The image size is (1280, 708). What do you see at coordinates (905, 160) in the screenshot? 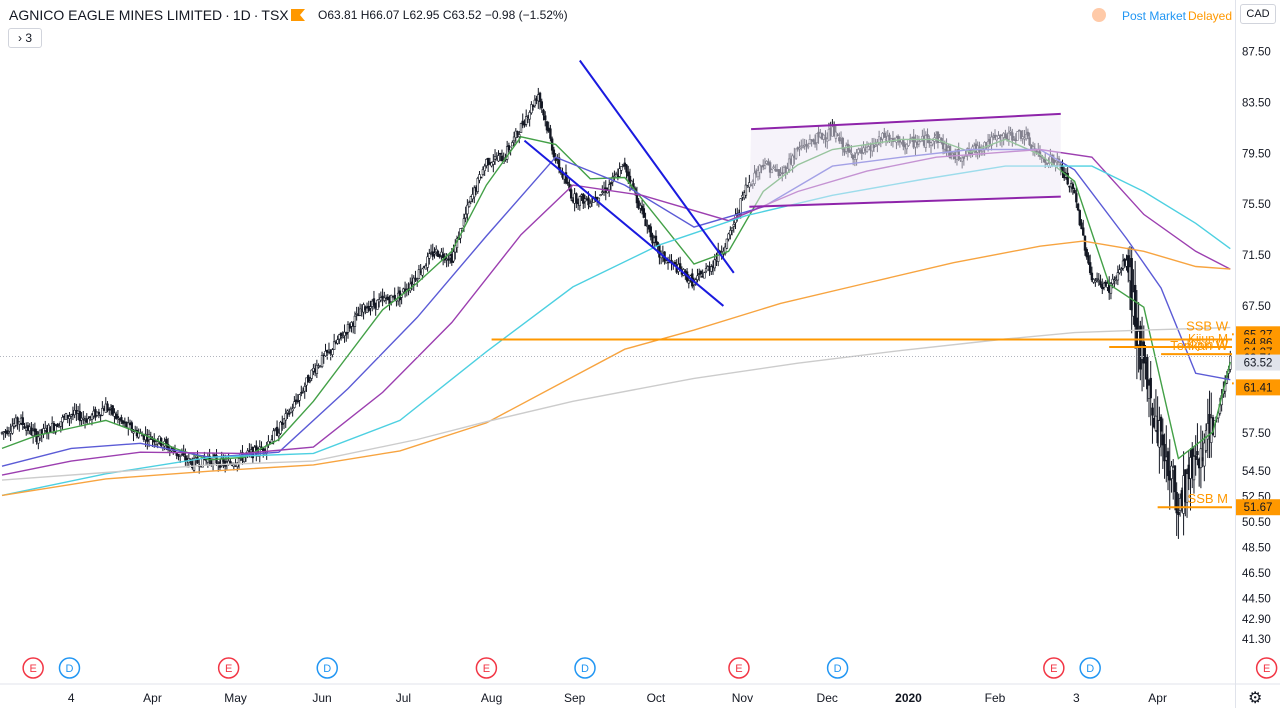
I see `channel-shading` at bounding box center [905, 160].